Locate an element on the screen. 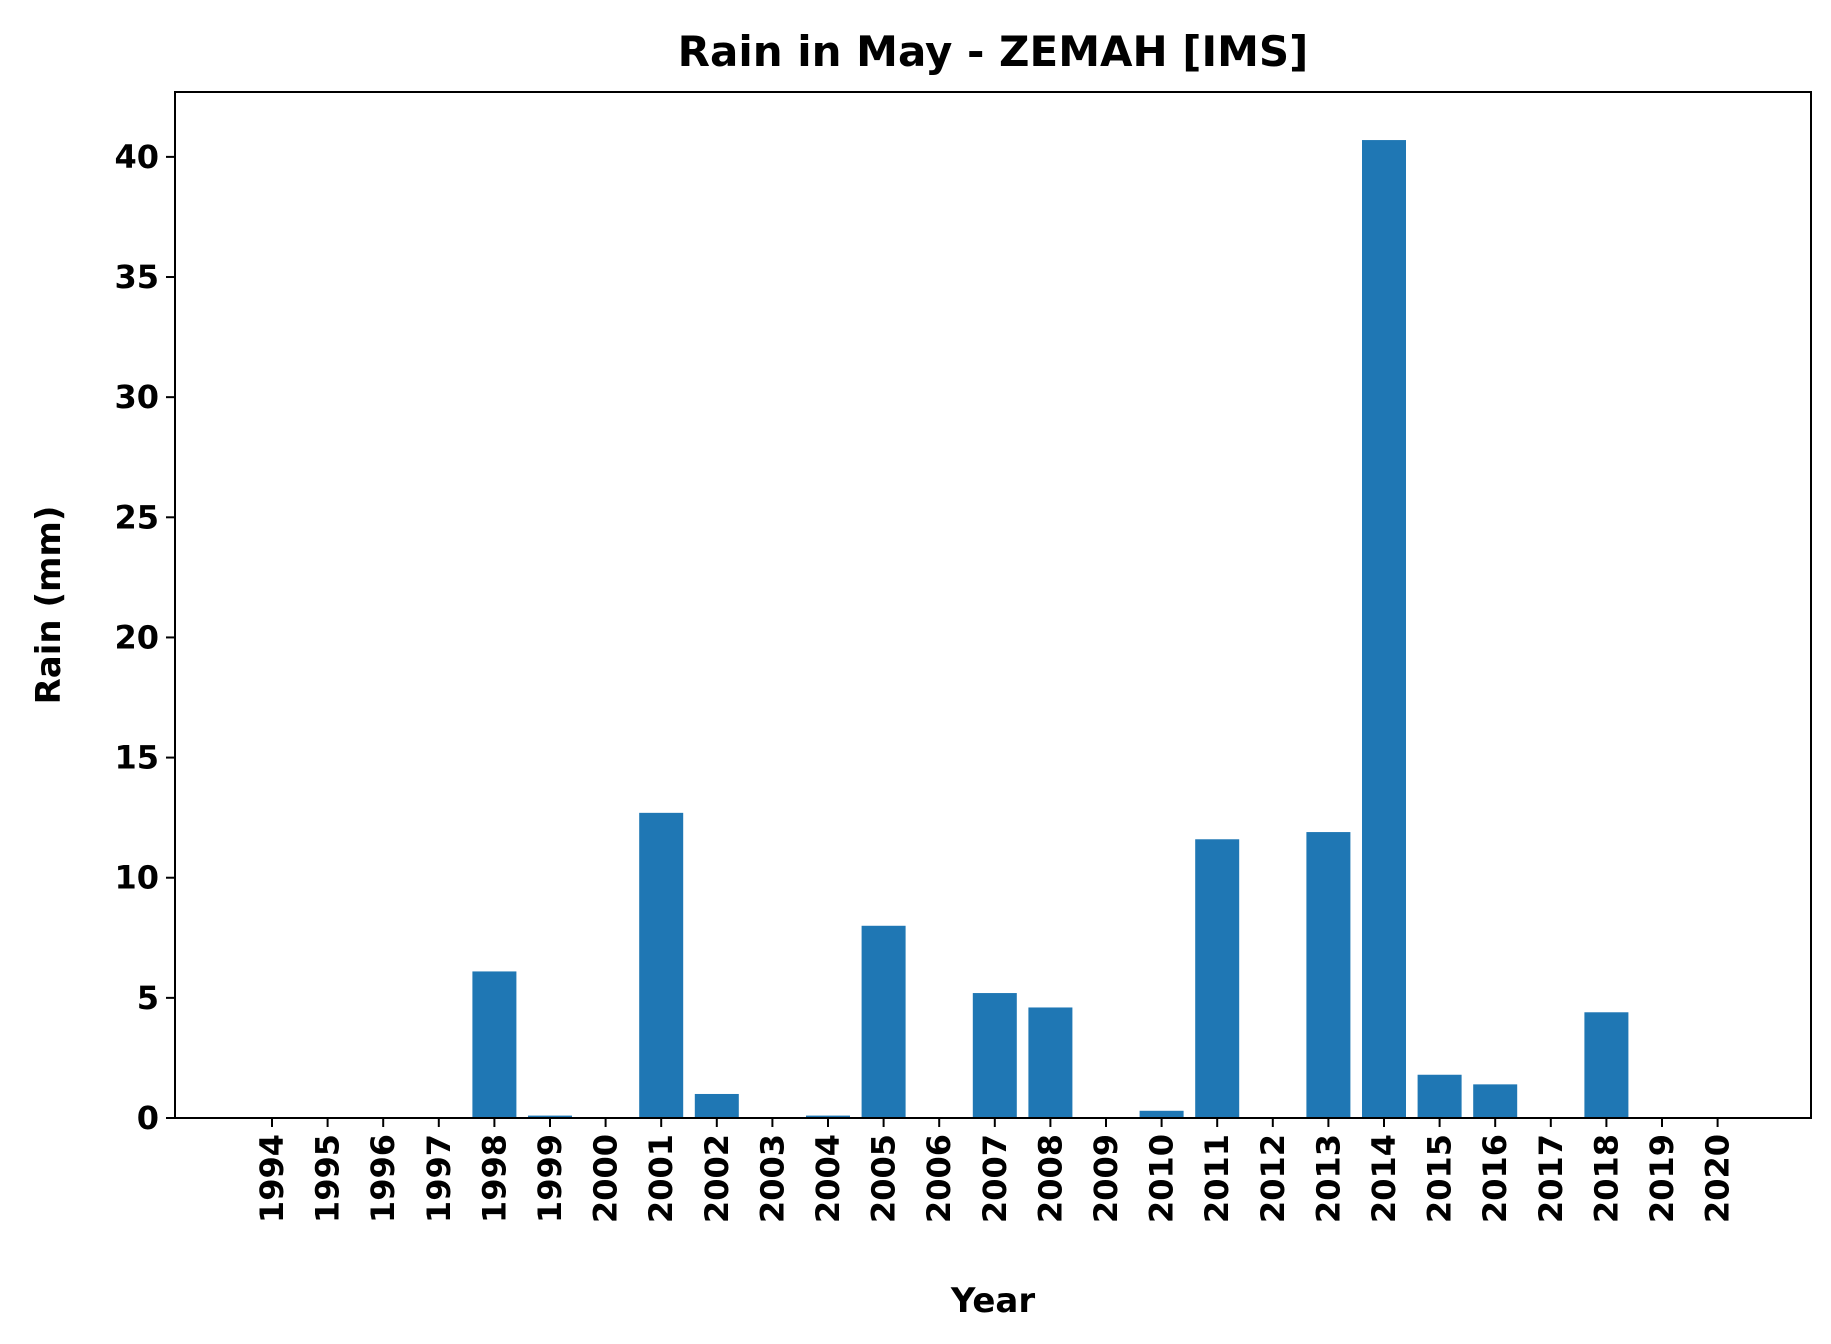  x-tick-label-1996: 1996 is located at coordinates (383, 1178).